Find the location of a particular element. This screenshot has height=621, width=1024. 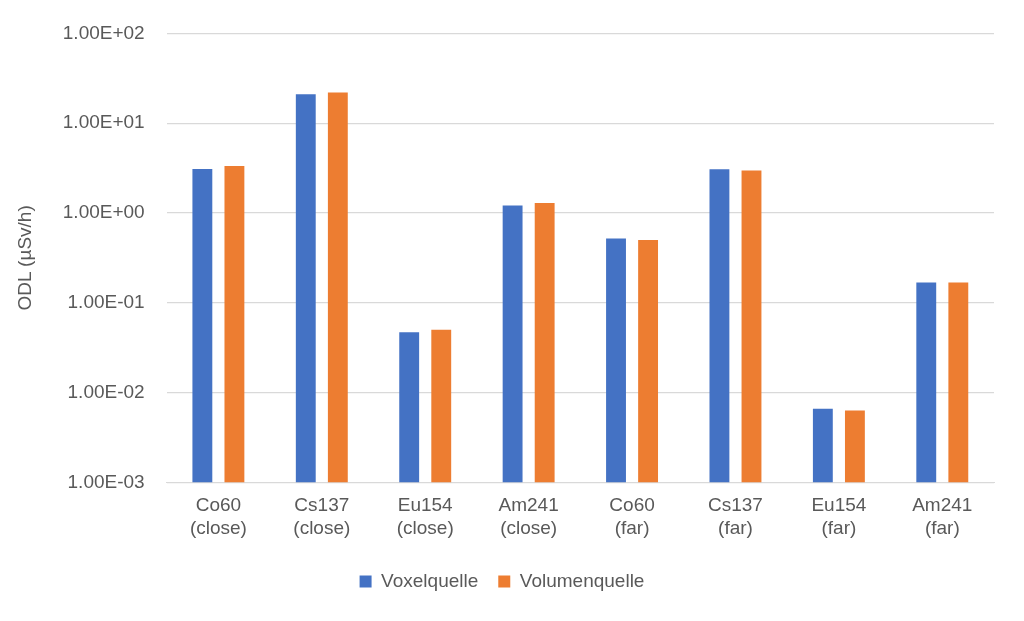

y-tick-label: 1.00E+02 is located at coordinates (103, 32).